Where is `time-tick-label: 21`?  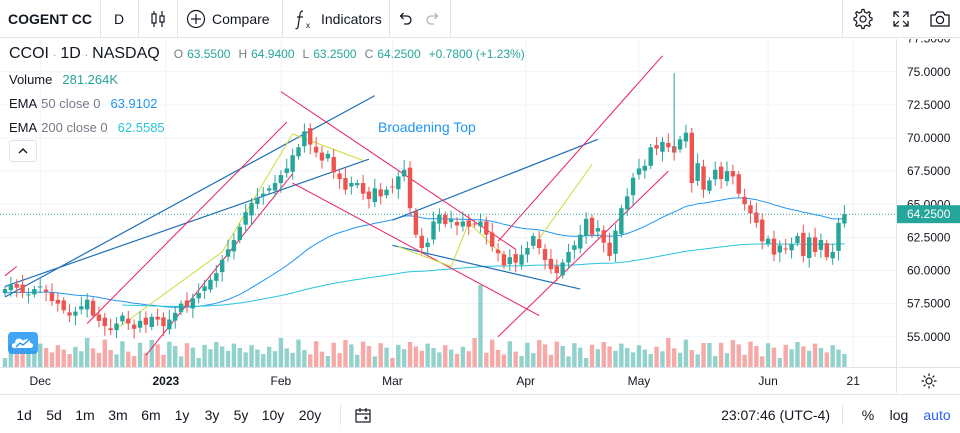
time-tick-label: 21 is located at coordinates (854, 381).